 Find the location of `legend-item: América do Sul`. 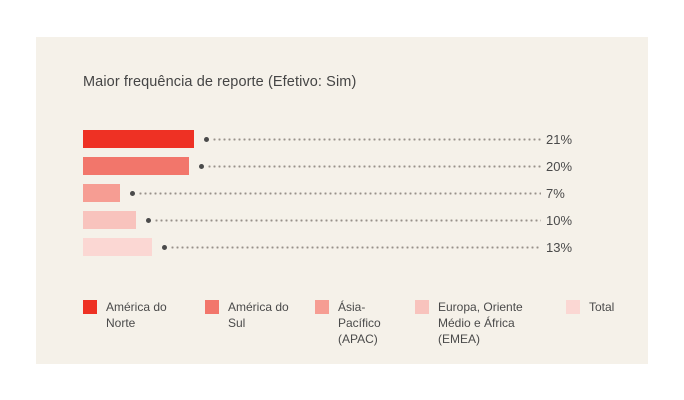

legend-item: América do Sul is located at coordinates (260, 315).